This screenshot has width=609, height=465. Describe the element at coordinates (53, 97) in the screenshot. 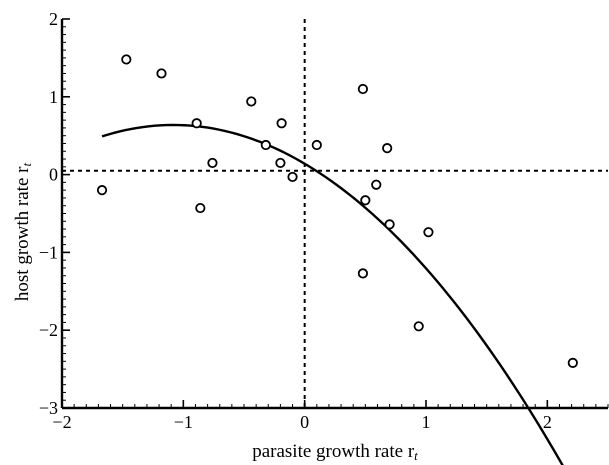

I see `y-tick-label: 1` at that location.